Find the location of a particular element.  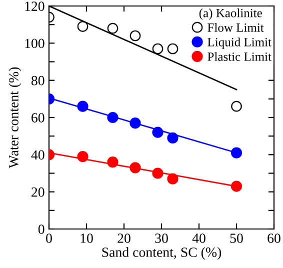

y-tick-label: 40 is located at coordinates (37, 155).